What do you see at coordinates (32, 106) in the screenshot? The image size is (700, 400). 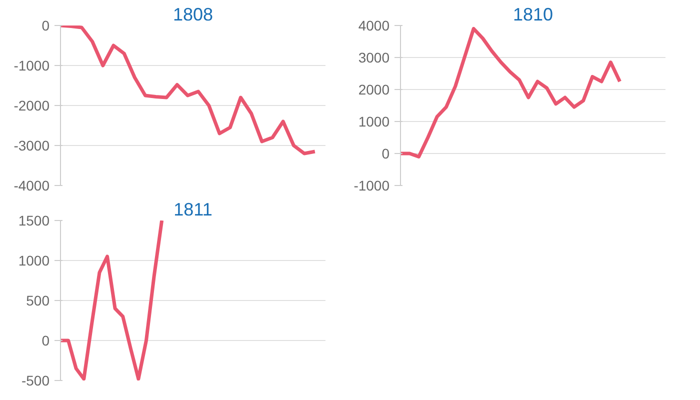 I see `y-tick-label: -2000` at bounding box center [32, 106].